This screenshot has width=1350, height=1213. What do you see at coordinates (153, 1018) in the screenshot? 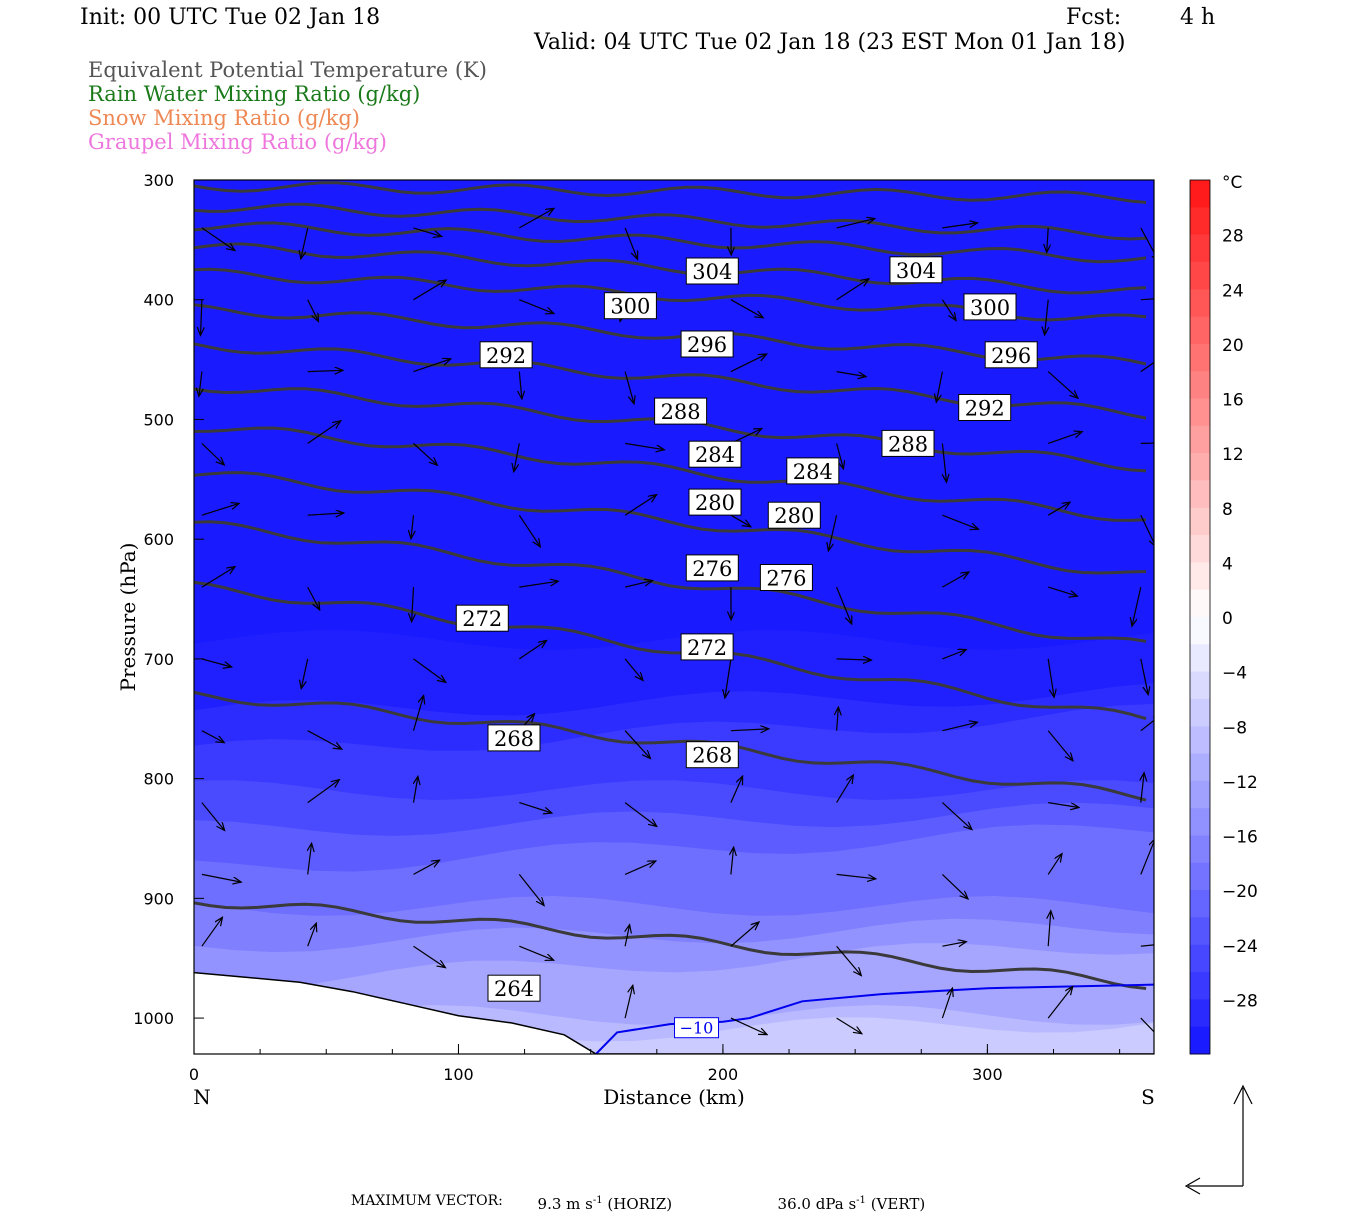
I see `y-tick-label: 1000` at bounding box center [153, 1018].